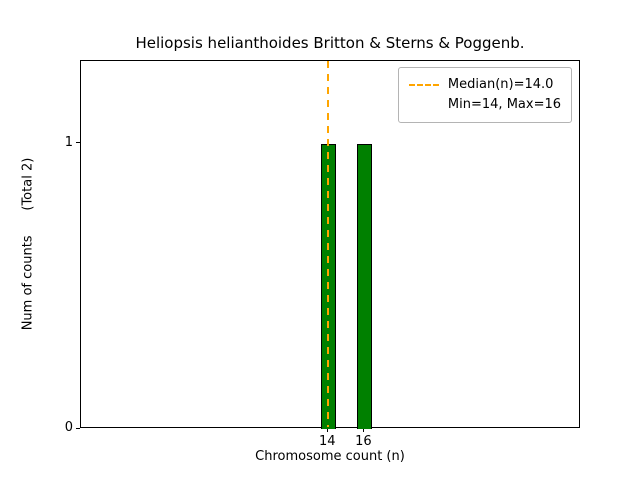 This screenshot has width=640, height=480. I want to click on x-tick-label-16: 16, so click(363, 441).